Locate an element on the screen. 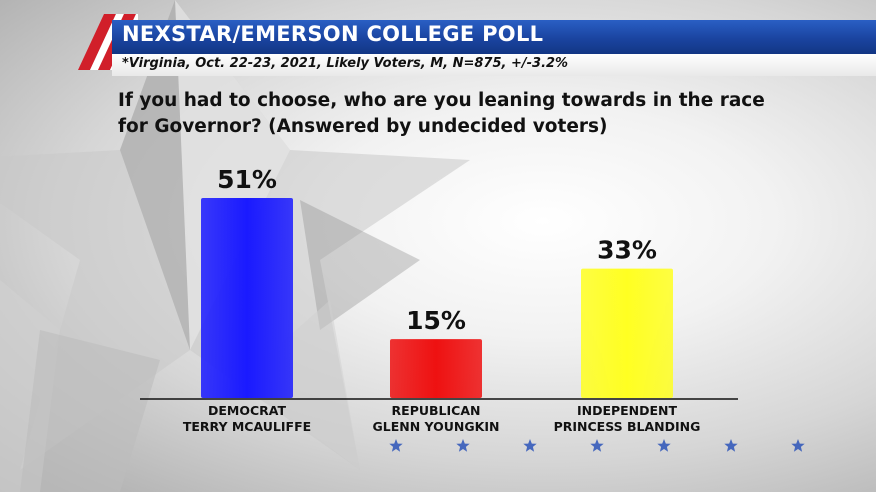 Image resolution: width=876 pixels, height=492 pixels. decorative-stars is located at coordinates (597, 445).